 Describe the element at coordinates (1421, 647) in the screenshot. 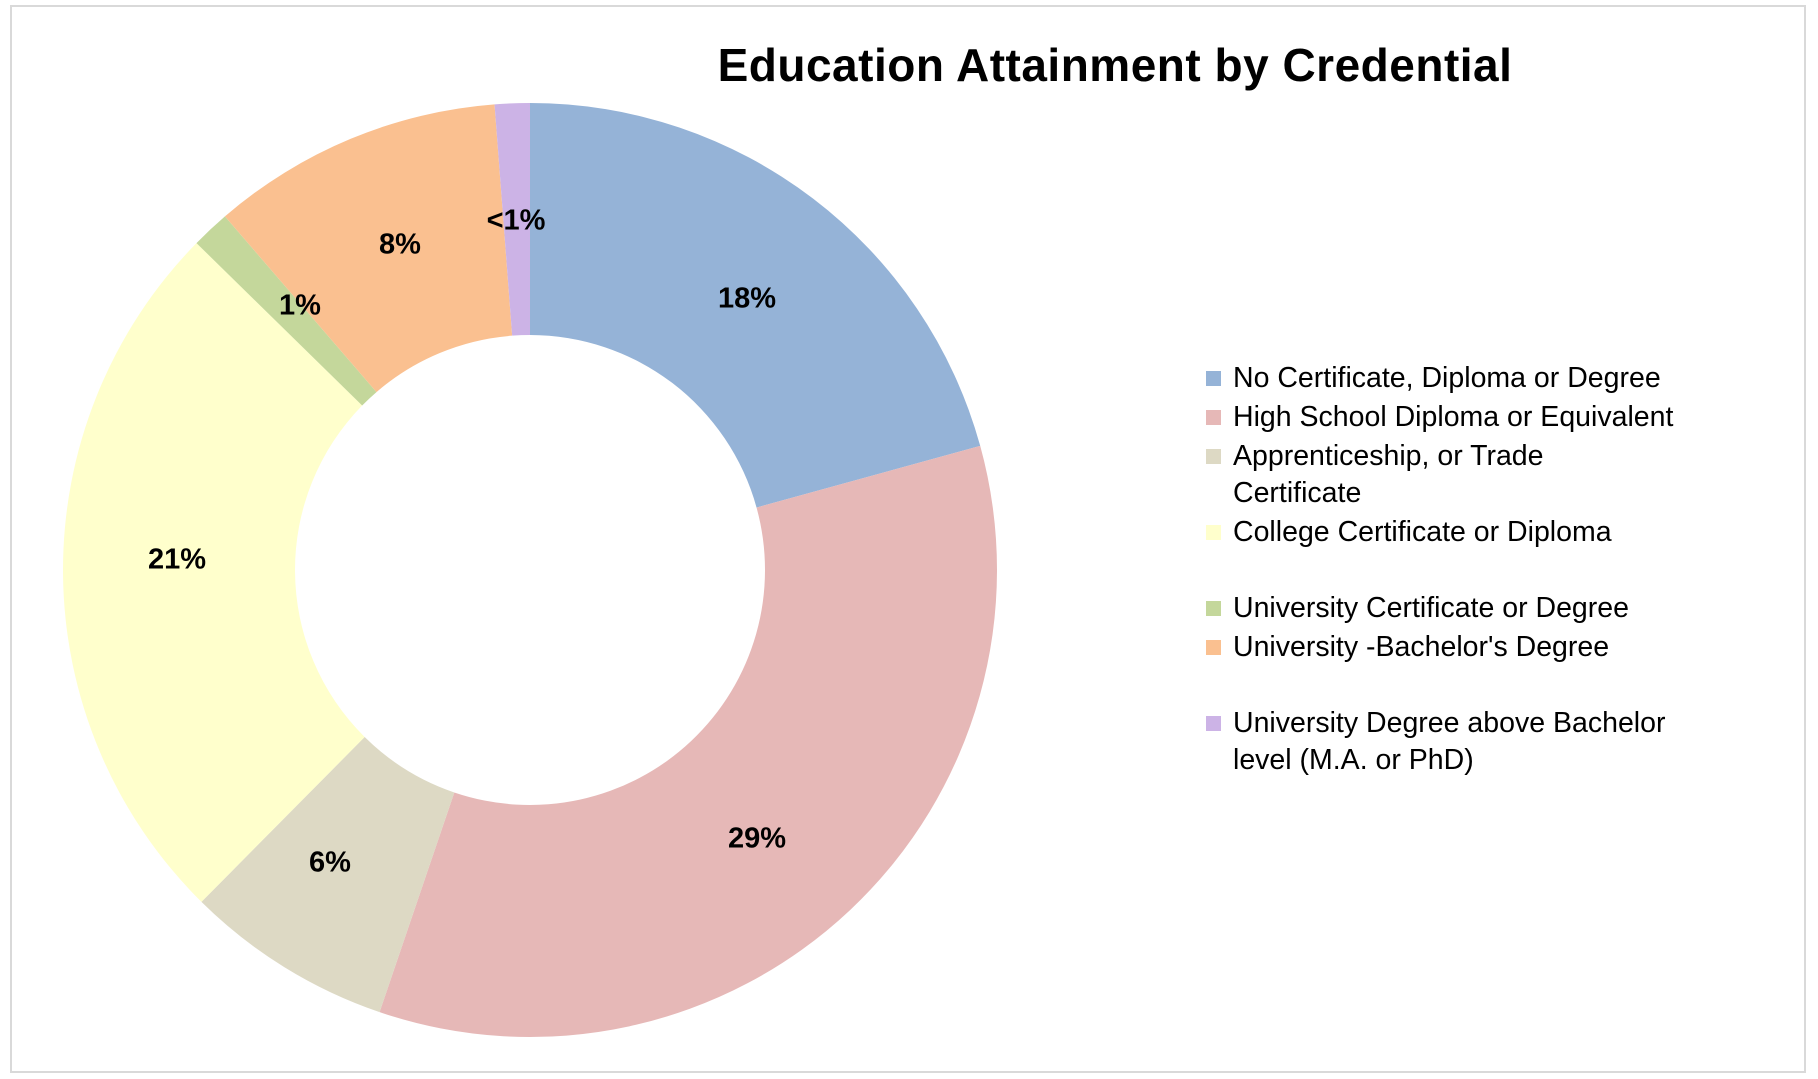

I see `legend-label: University -Bachelor's Degree` at that location.